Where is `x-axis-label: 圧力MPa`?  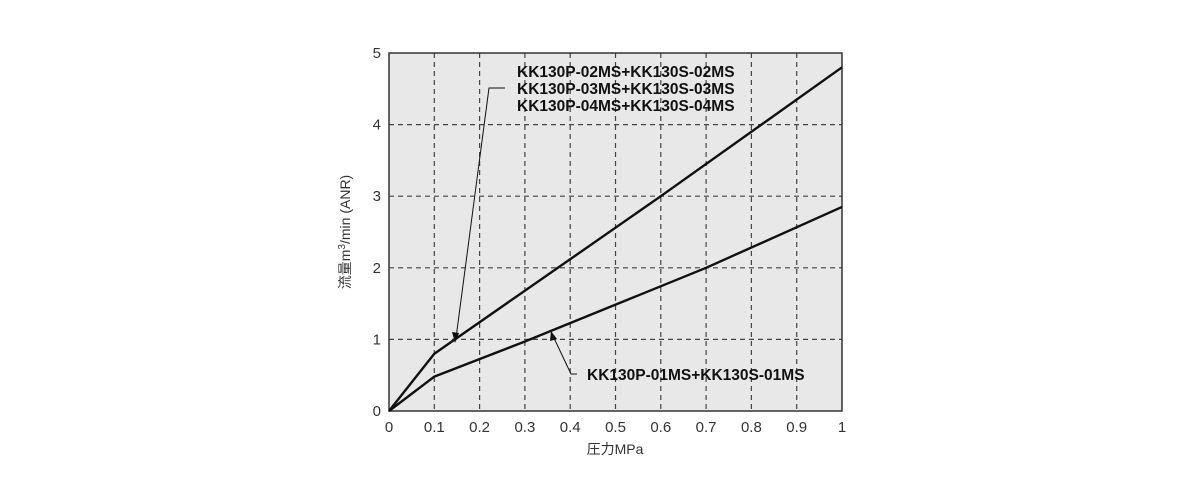 x-axis-label: 圧力MPa is located at coordinates (615, 449).